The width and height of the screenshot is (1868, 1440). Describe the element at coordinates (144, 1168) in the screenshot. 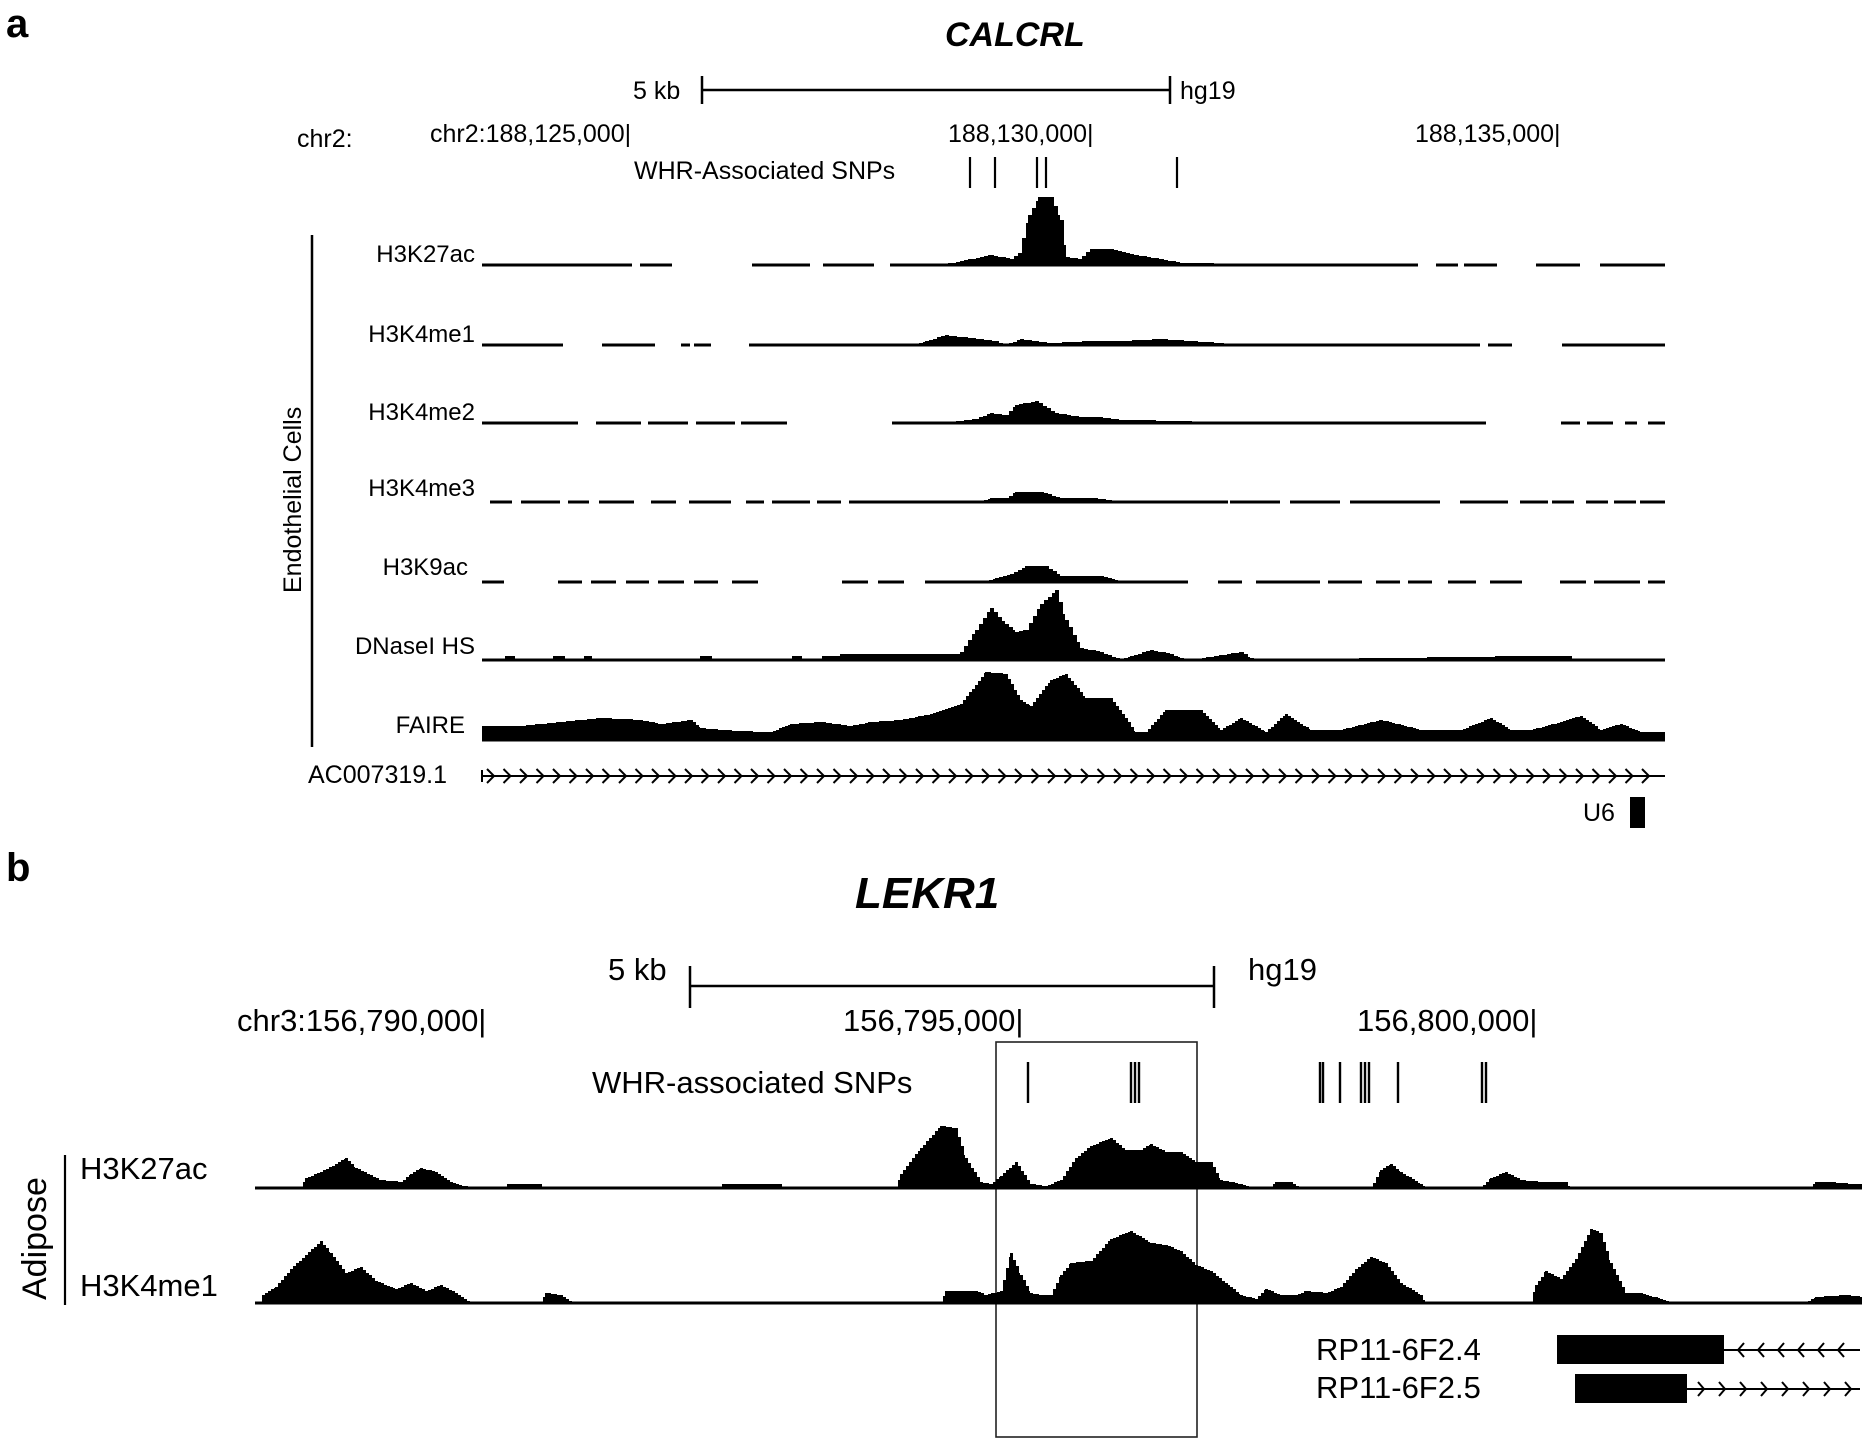

I see `track-label-b-h3k27ac: H3K27ac` at that location.